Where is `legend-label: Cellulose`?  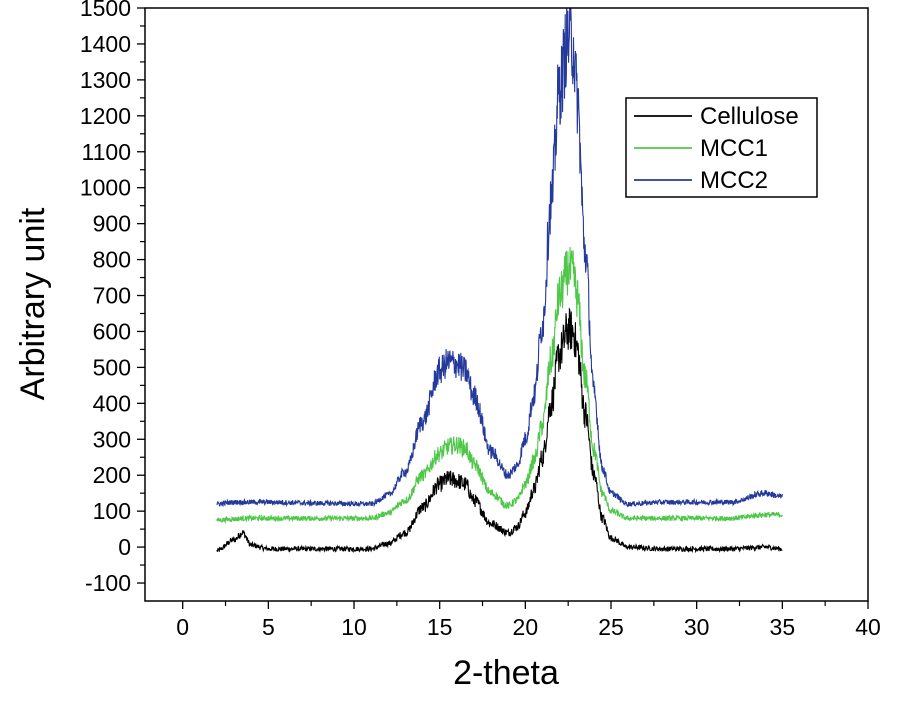 legend-label: Cellulose is located at coordinates (749, 116).